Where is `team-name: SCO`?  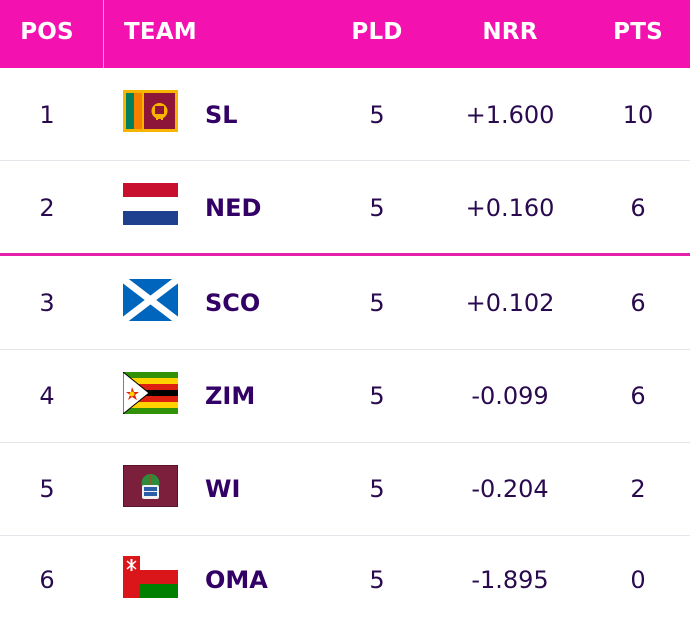 team-name: SCO is located at coordinates (233, 302).